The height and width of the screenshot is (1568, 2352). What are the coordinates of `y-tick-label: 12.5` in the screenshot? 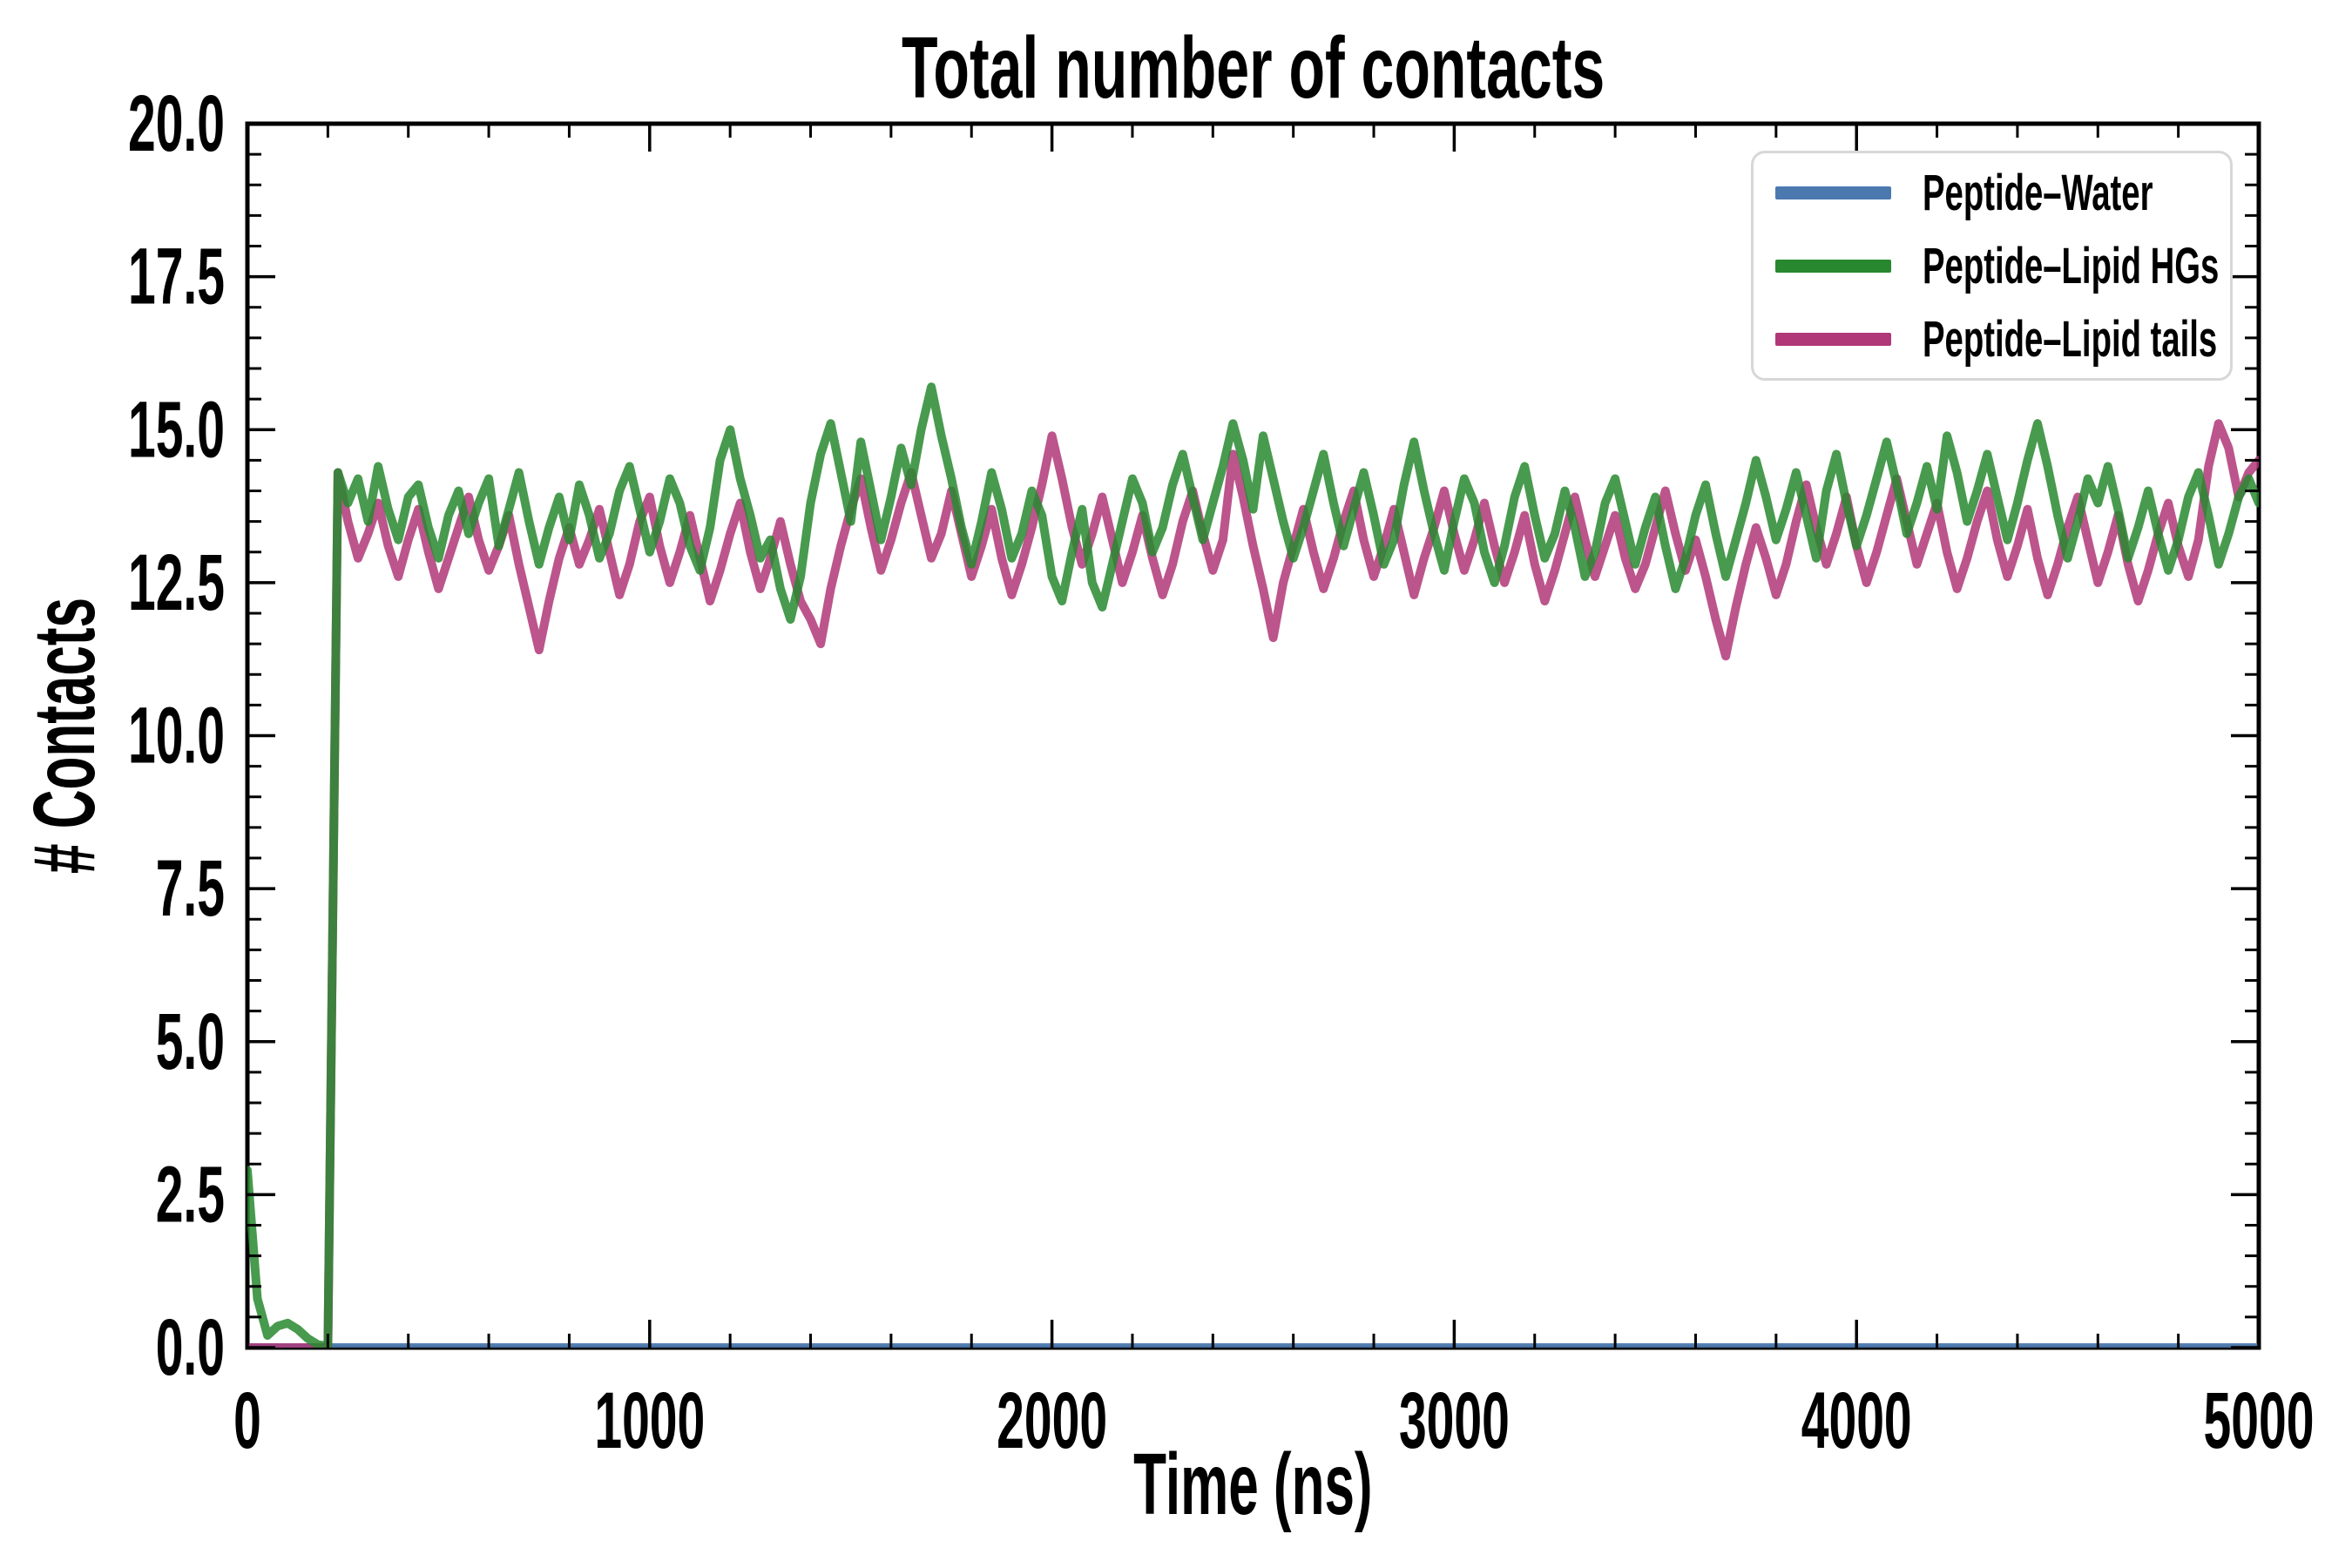 It's located at (177, 582).